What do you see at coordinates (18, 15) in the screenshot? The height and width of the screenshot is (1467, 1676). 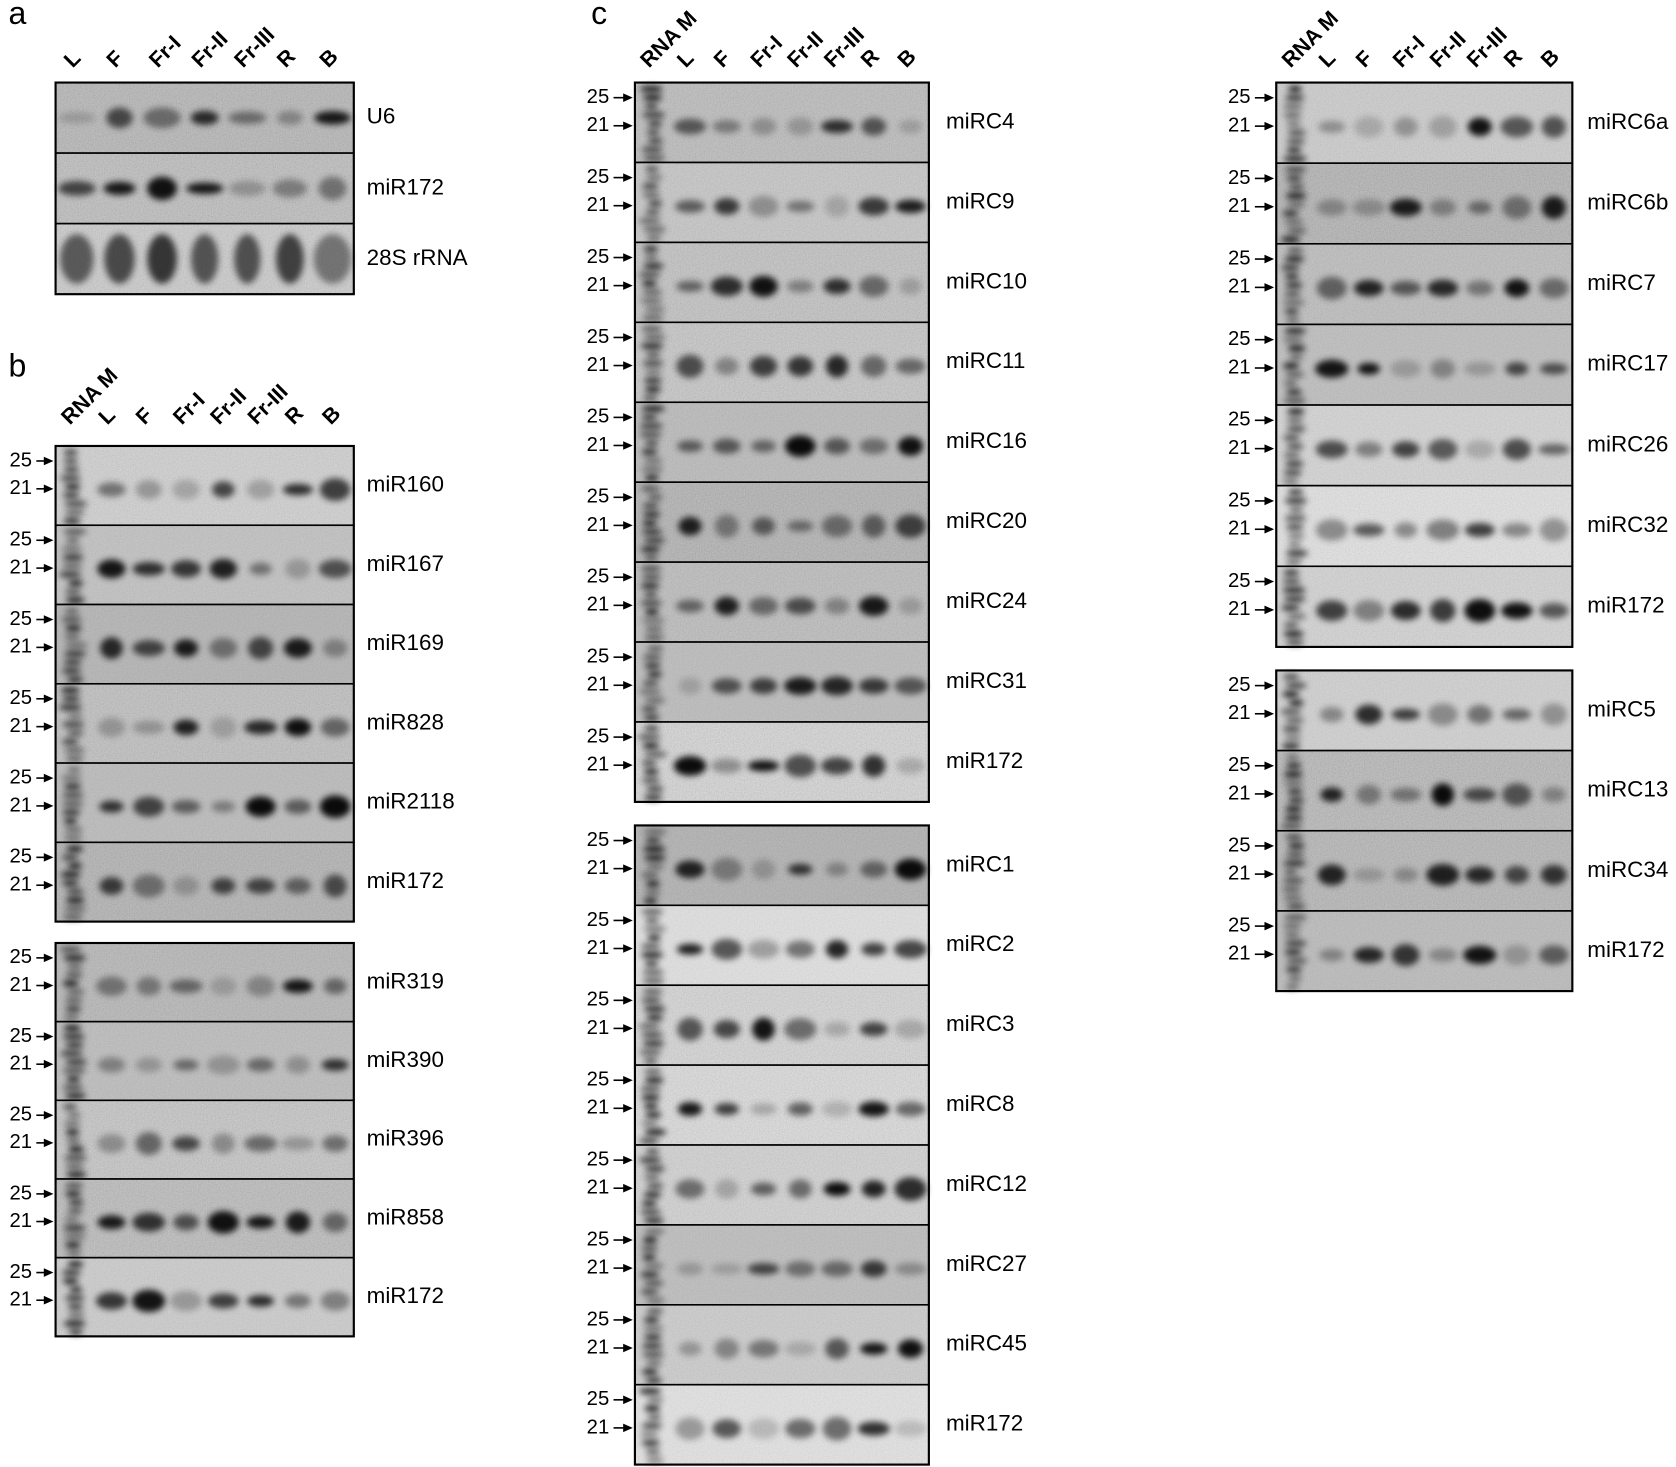 I see `panel-label: a` at bounding box center [18, 15].